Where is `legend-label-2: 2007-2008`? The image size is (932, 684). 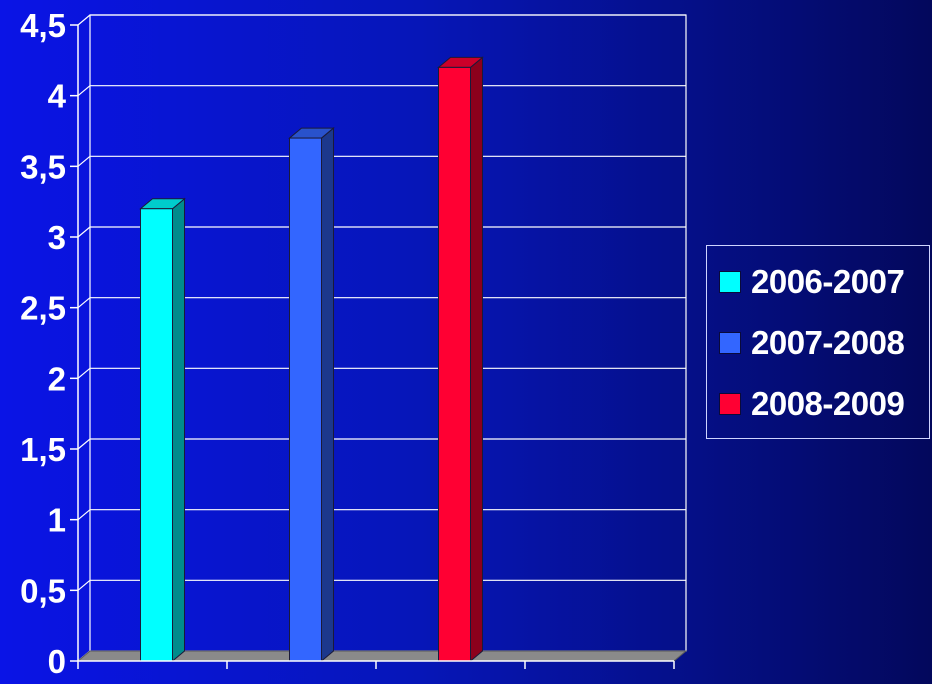 legend-label-2: 2007-2008 is located at coordinates (828, 342).